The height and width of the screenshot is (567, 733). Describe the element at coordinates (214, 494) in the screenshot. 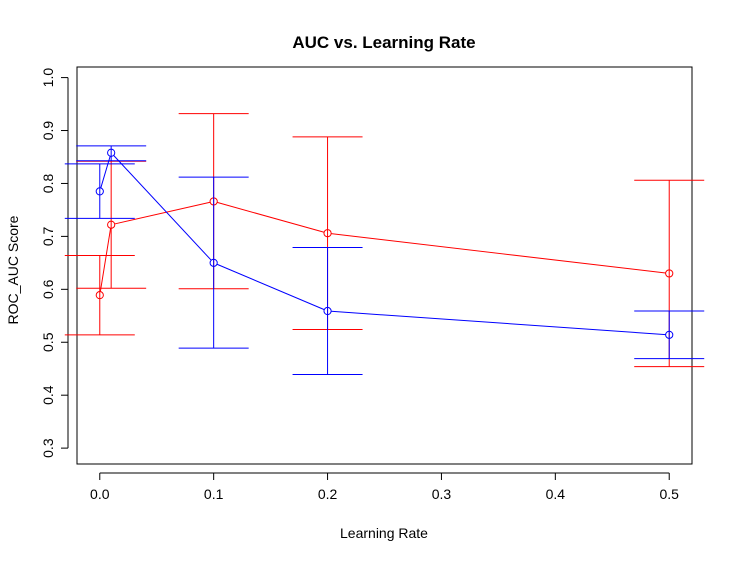

I see `x-tick-label: 0.1` at that location.